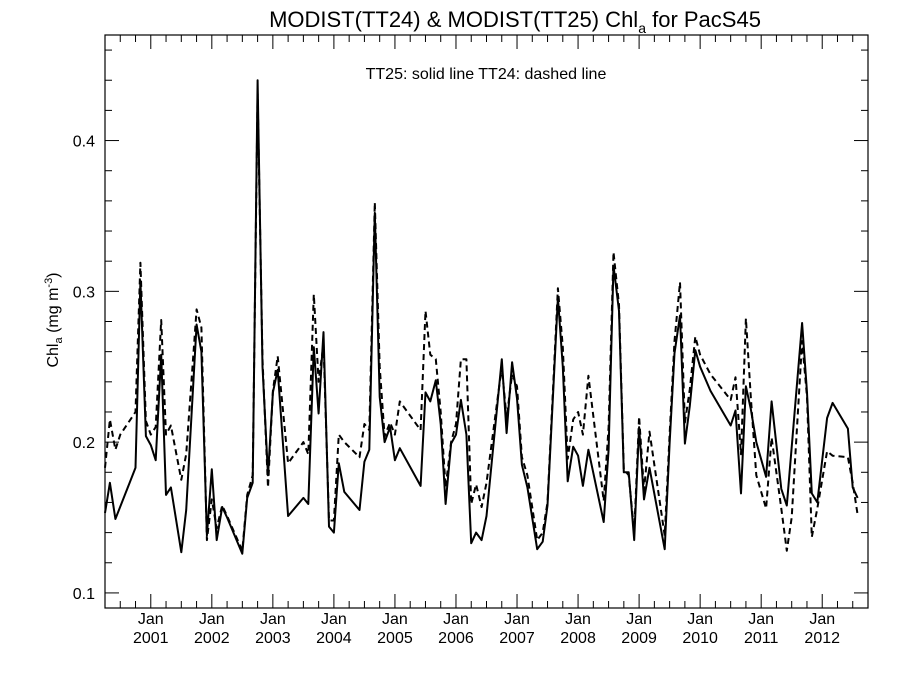  Describe the element at coordinates (642, 28) in the screenshot. I see `chart-title-subscript: a` at that location.